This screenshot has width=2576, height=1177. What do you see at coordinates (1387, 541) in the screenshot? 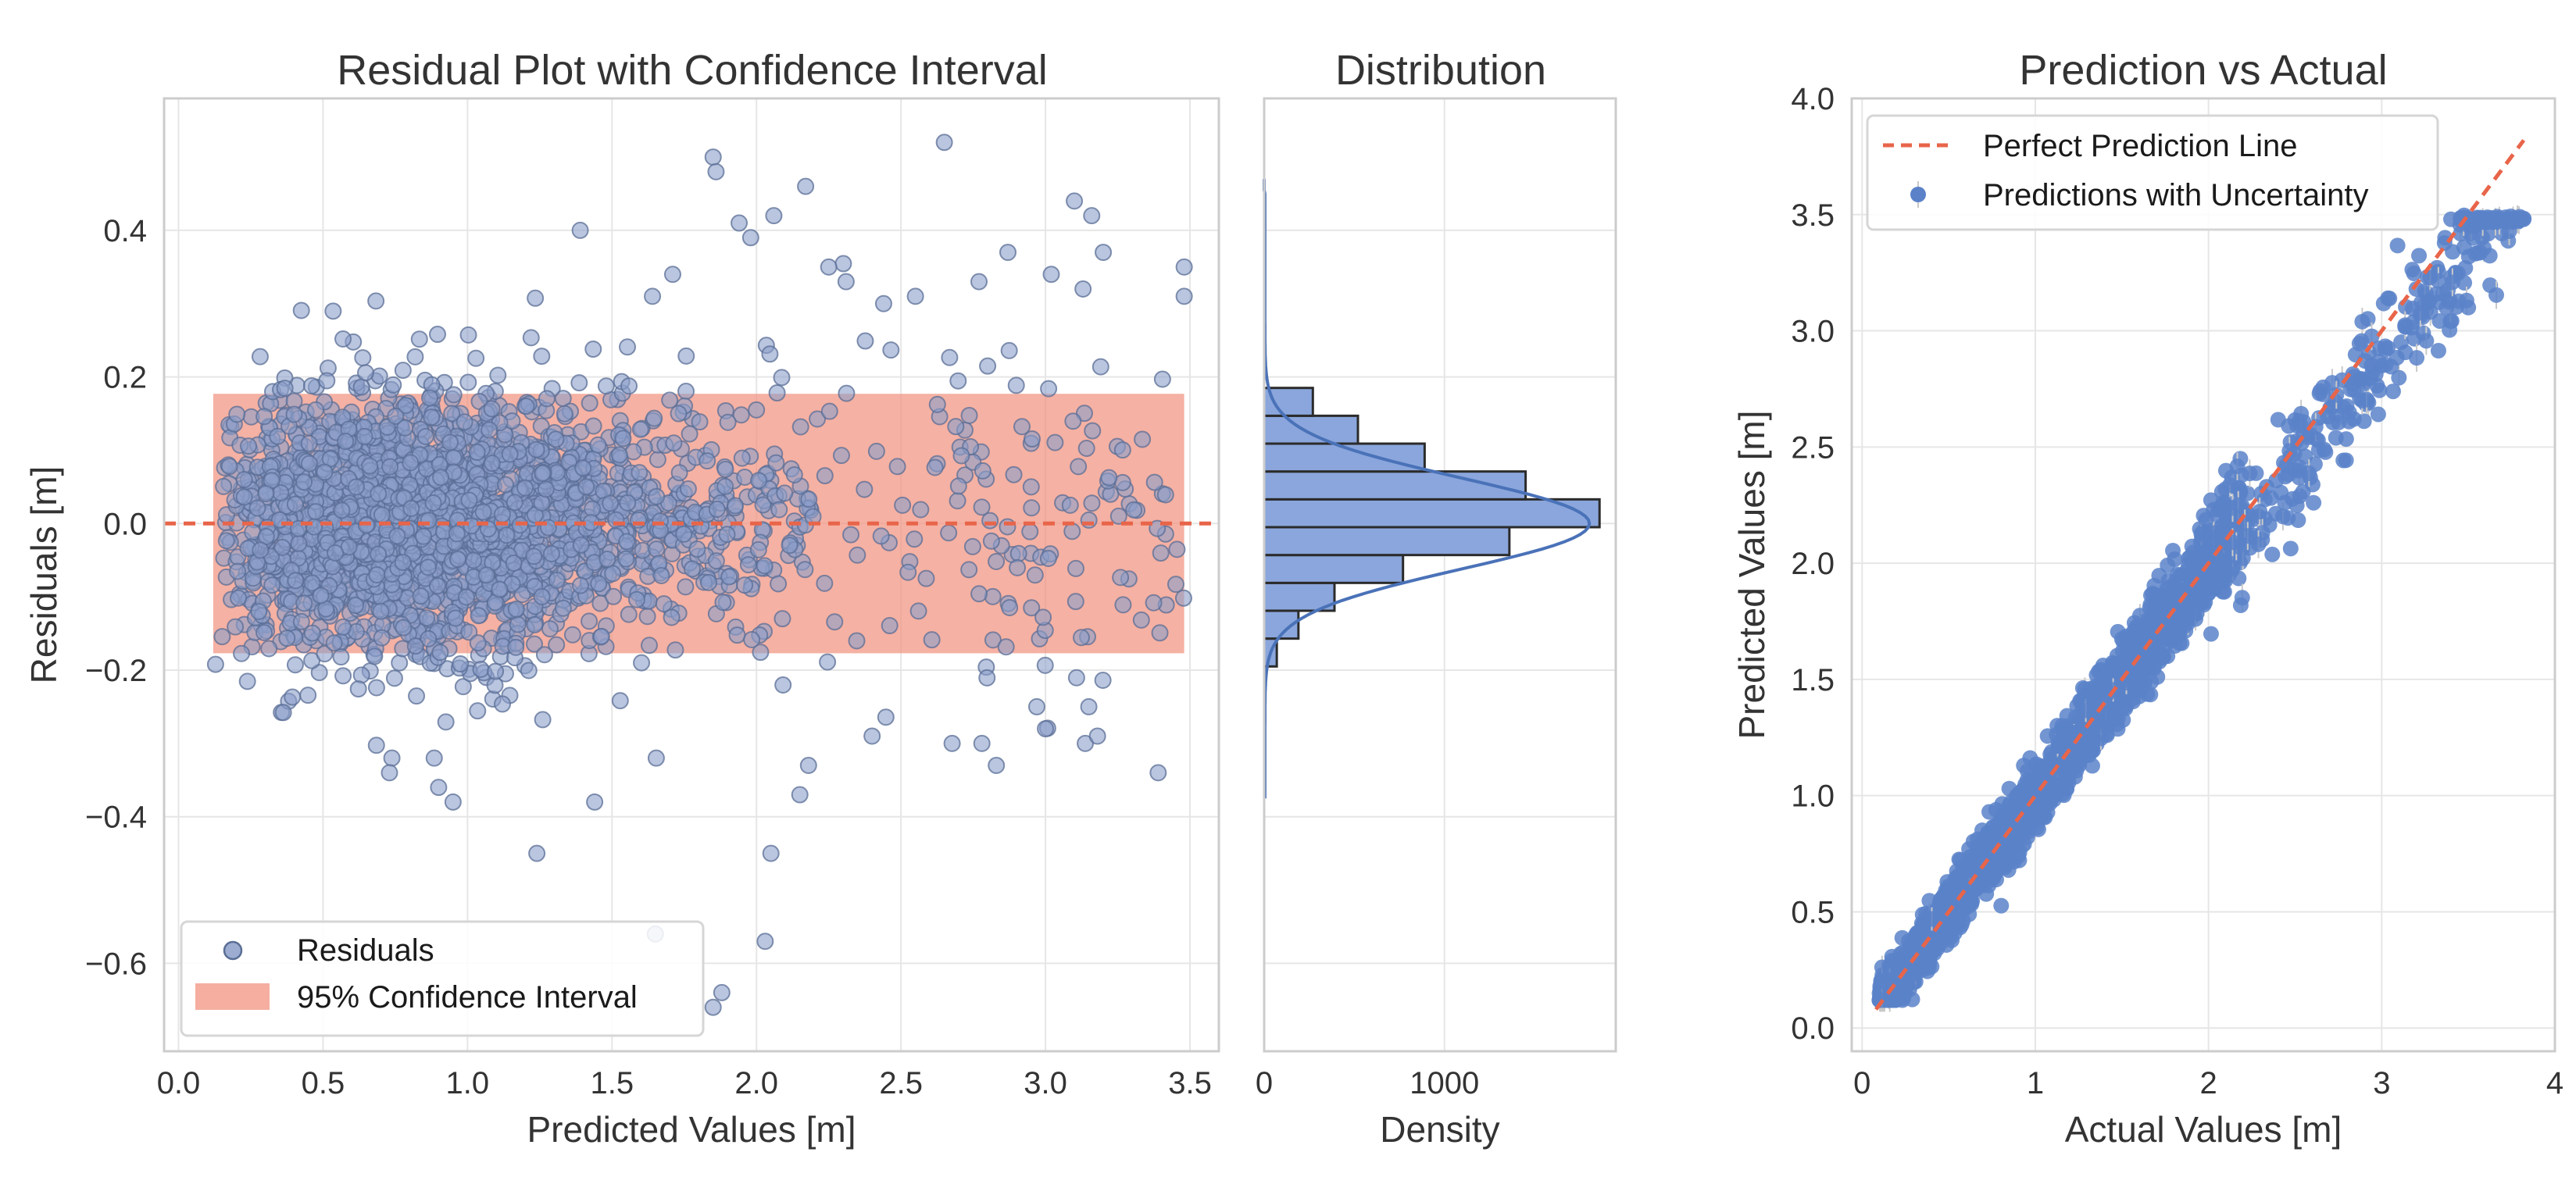
I see `histogram-bar` at bounding box center [1387, 541].